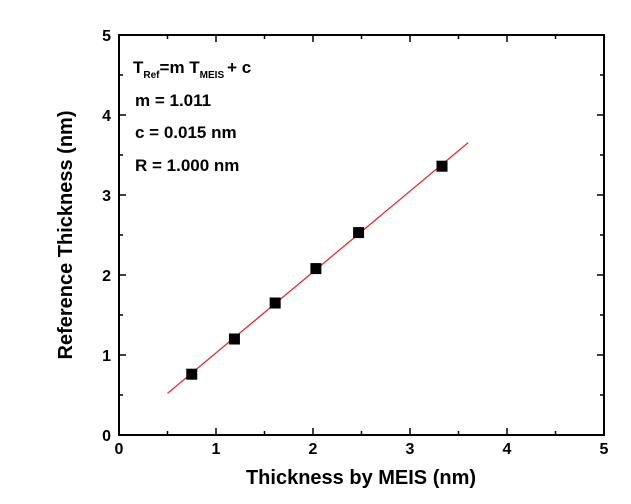 This screenshot has width=631, height=504. I want to click on y-tick-label: 4, so click(106, 116).